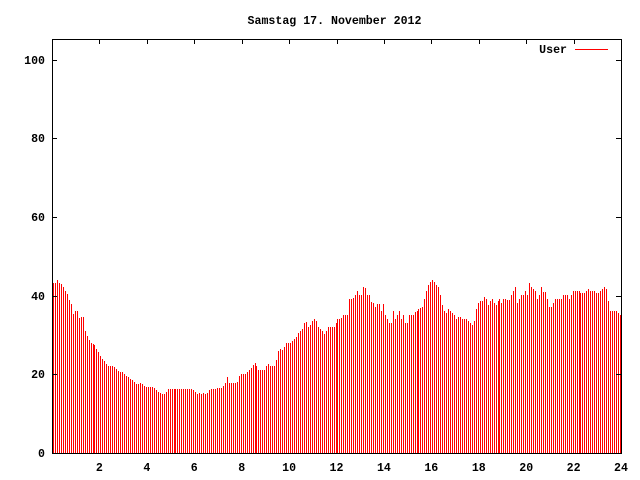 The width and height of the screenshot is (640, 480). I want to click on svg-text: 2, so click(99, 468).